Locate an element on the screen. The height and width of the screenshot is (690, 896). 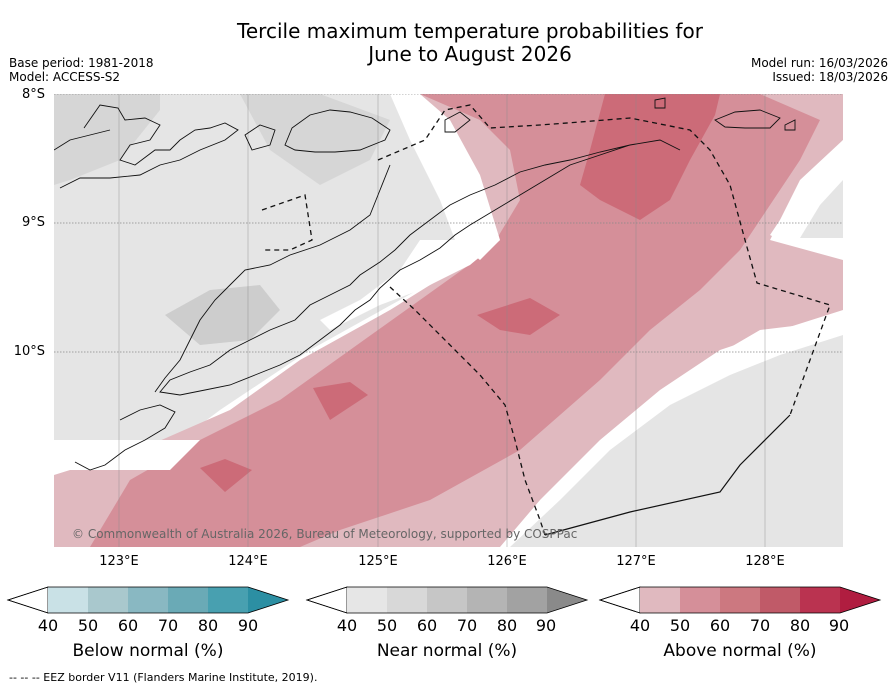
cb-above-tick-40: 40 is located at coordinates (640, 625).